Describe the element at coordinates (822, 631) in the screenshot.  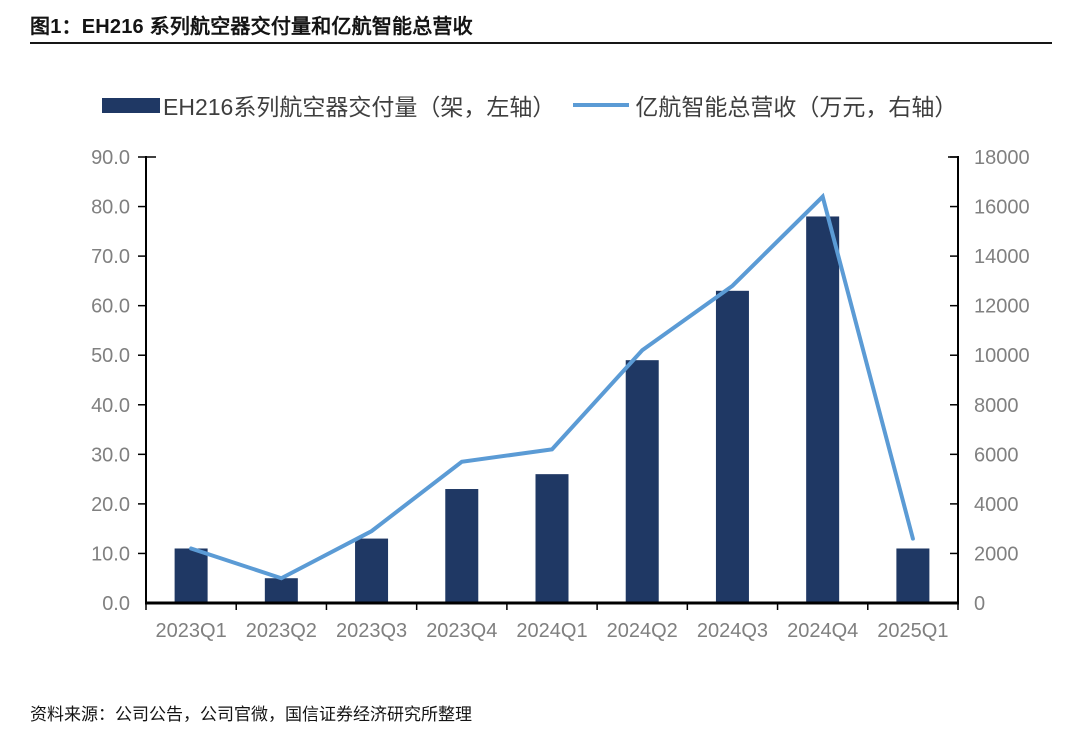
I see `x-axis-label: 2024Q4` at that location.